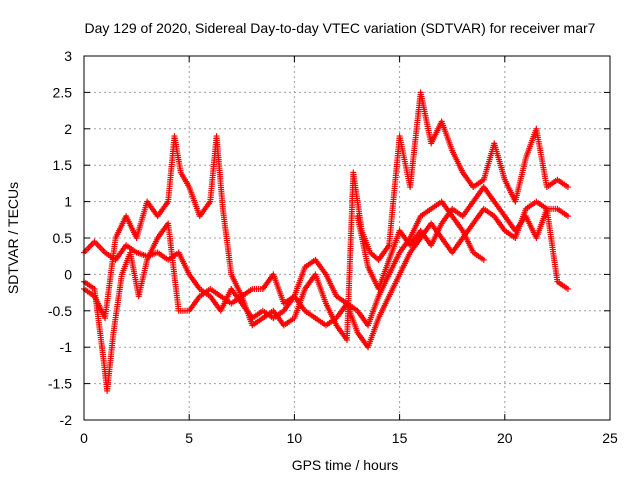 Image resolution: width=640 pixels, height=480 pixels. Describe the element at coordinates (13, 238) in the screenshot. I see `y-axis-label: SDTVAR / TECUs` at that location.